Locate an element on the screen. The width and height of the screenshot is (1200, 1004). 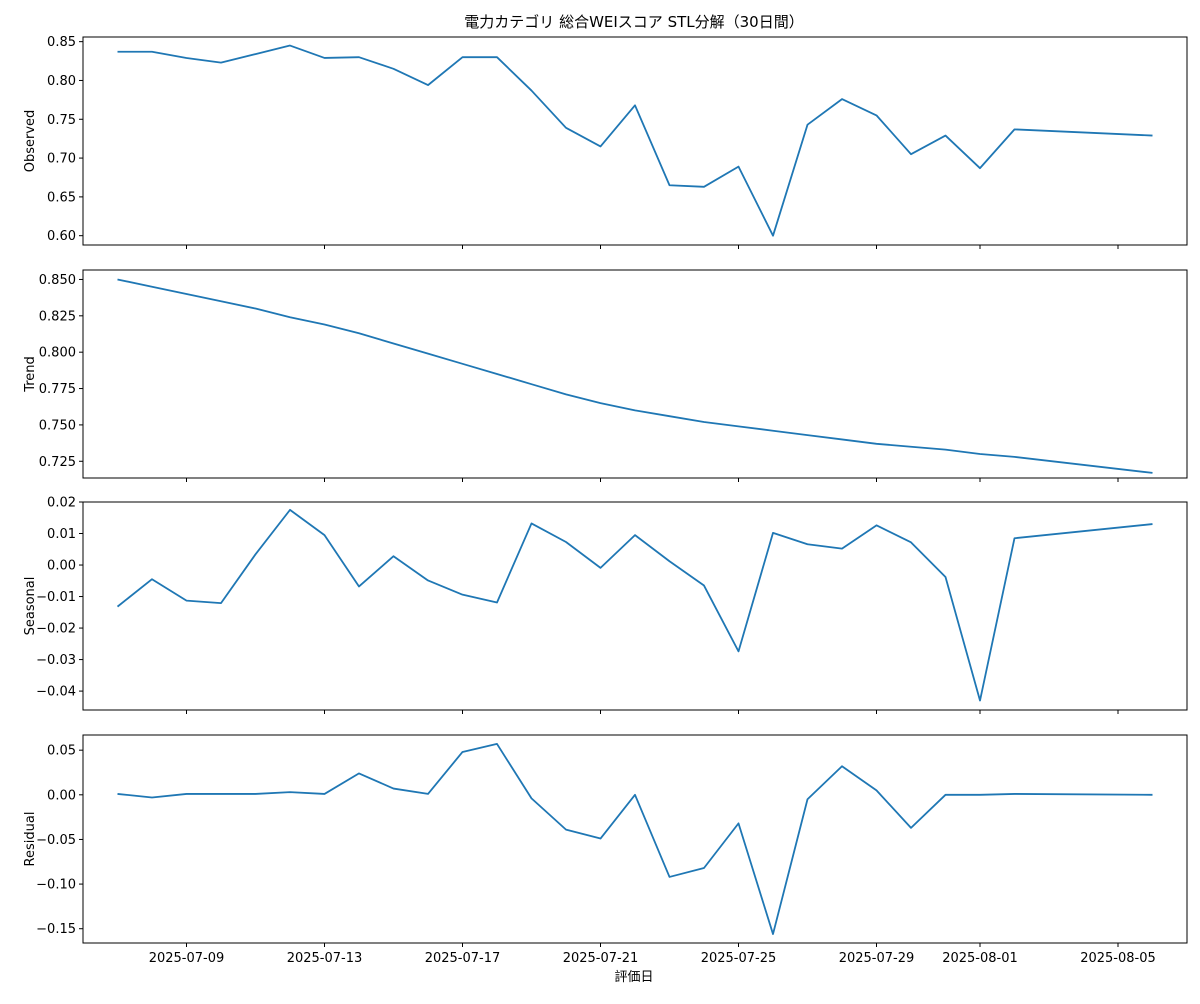
y-axis-label: Residual is located at coordinates (30, 839).